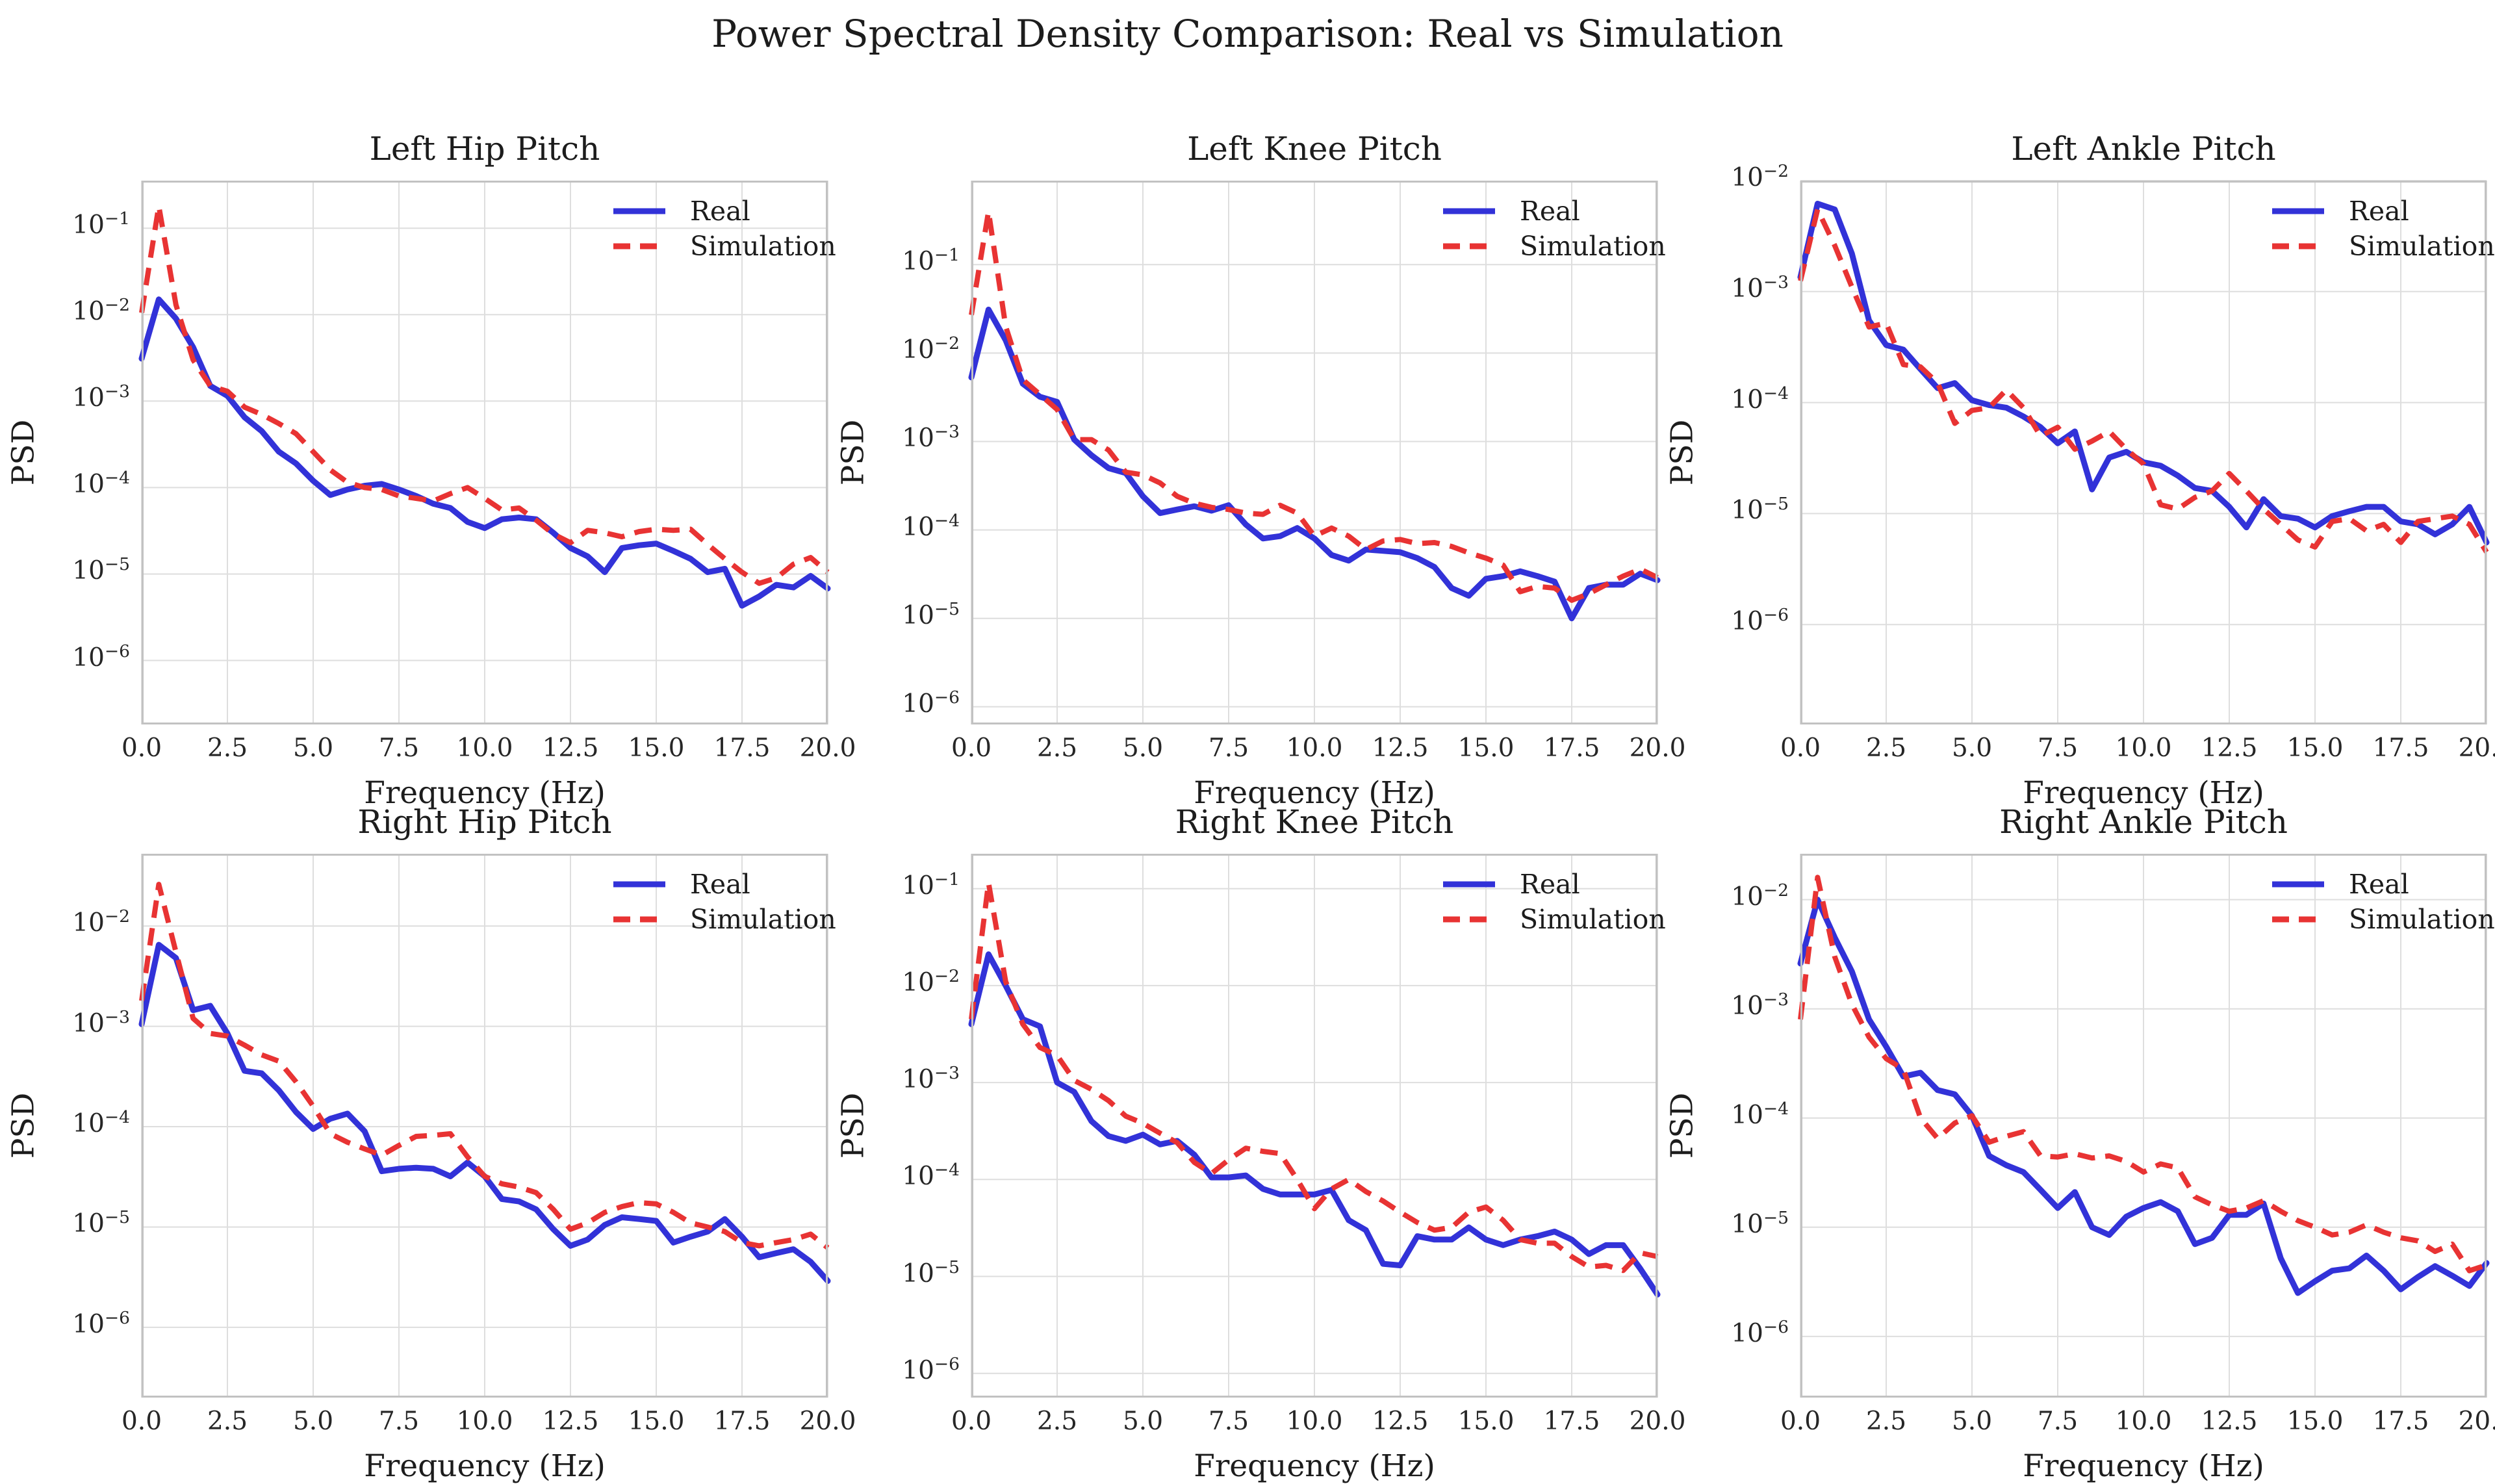 This screenshot has width=2495, height=1484. I want to click on subplot-title: Right Hip Pitch, so click(485, 822).